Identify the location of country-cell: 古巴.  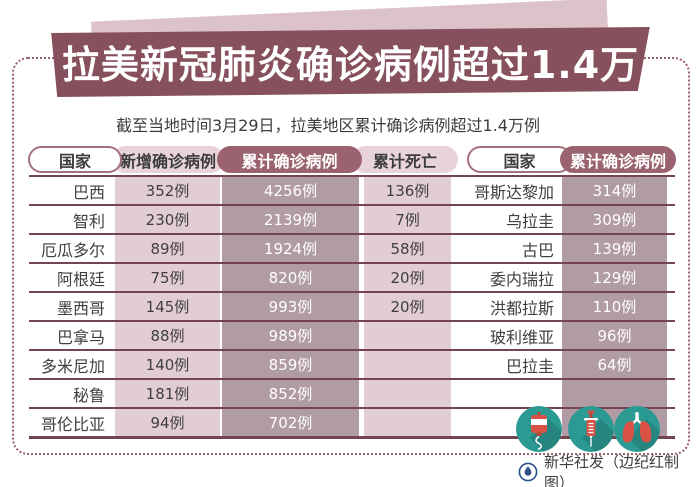
(537, 250).